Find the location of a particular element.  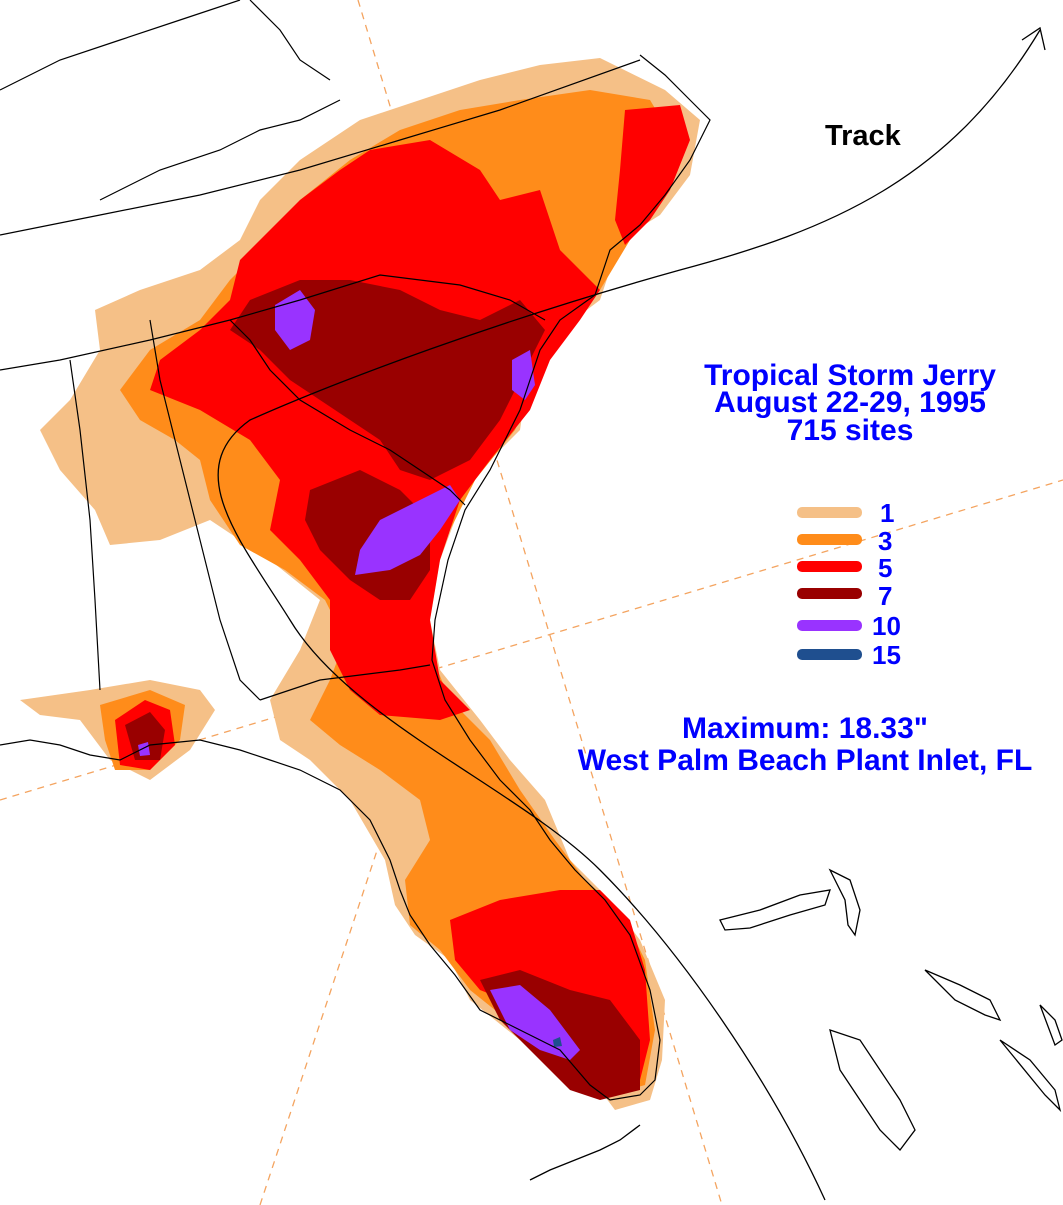

contour-7-georgia is located at coordinates (367, 535).